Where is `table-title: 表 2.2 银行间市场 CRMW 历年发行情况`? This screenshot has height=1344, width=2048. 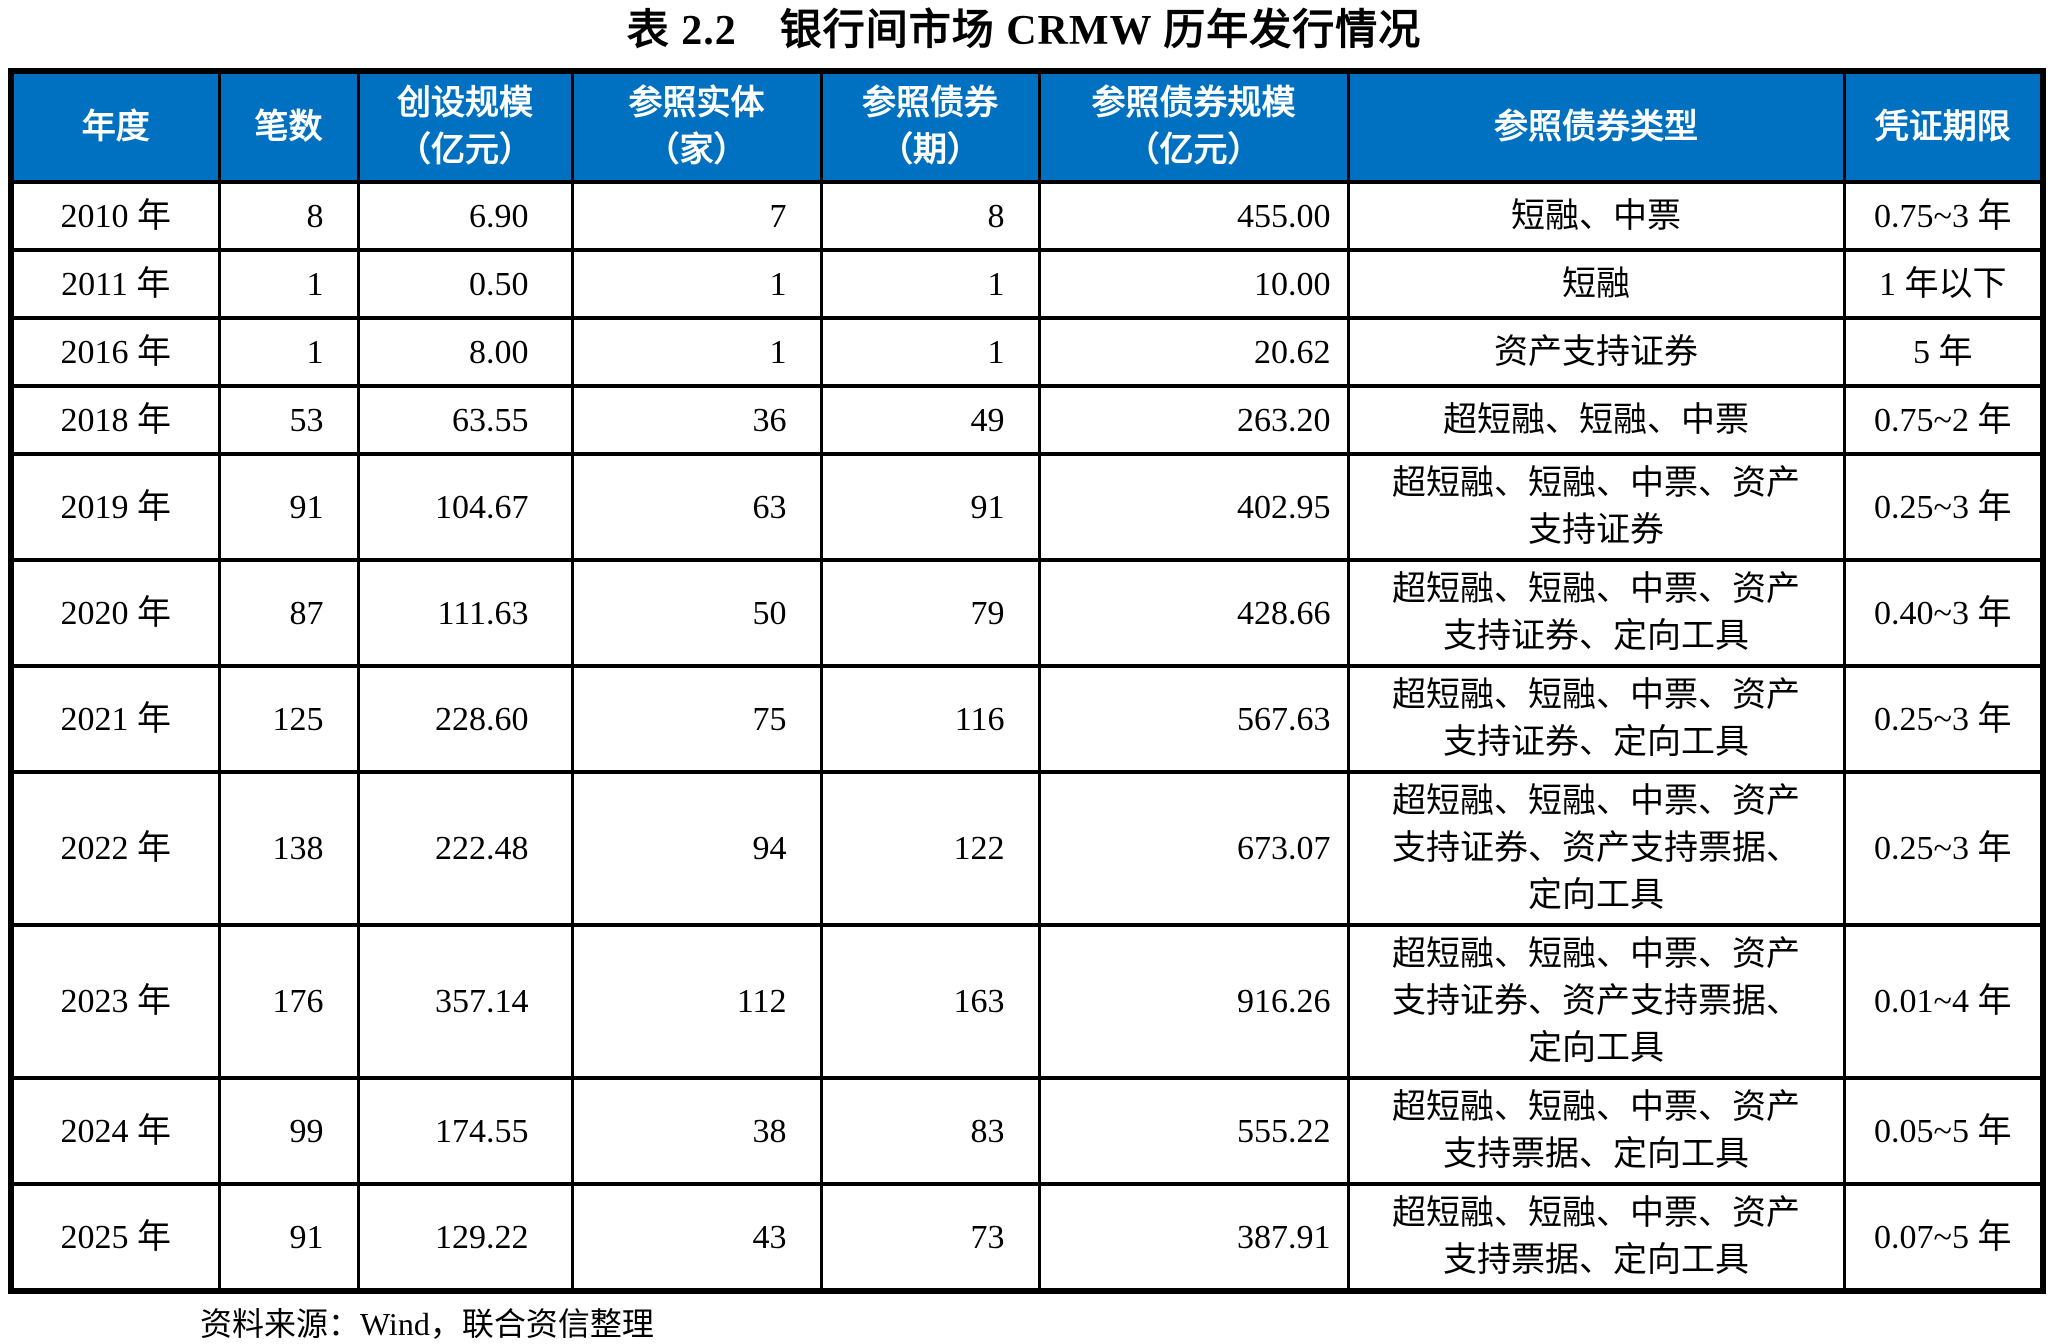
table-title: 表 2.2 银行间市场 CRMW 历年发行情况 is located at coordinates (1024, 31).